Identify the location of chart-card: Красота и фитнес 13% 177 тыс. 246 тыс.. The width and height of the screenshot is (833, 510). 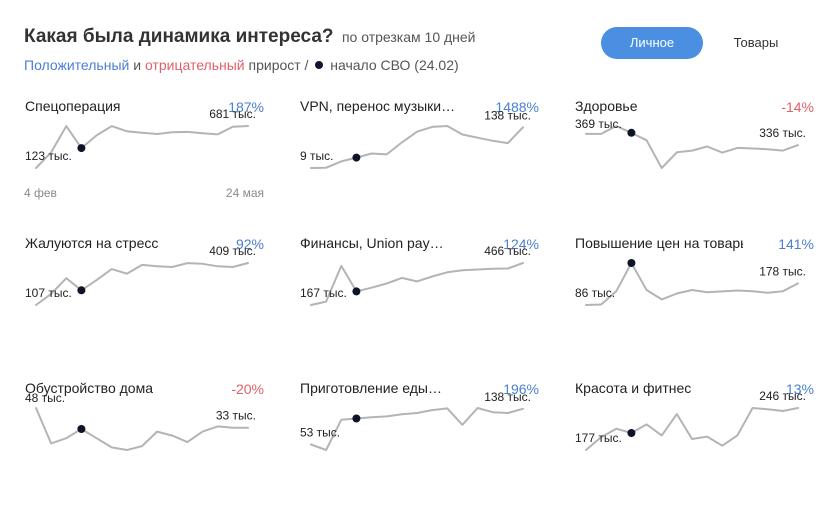
(694, 445).